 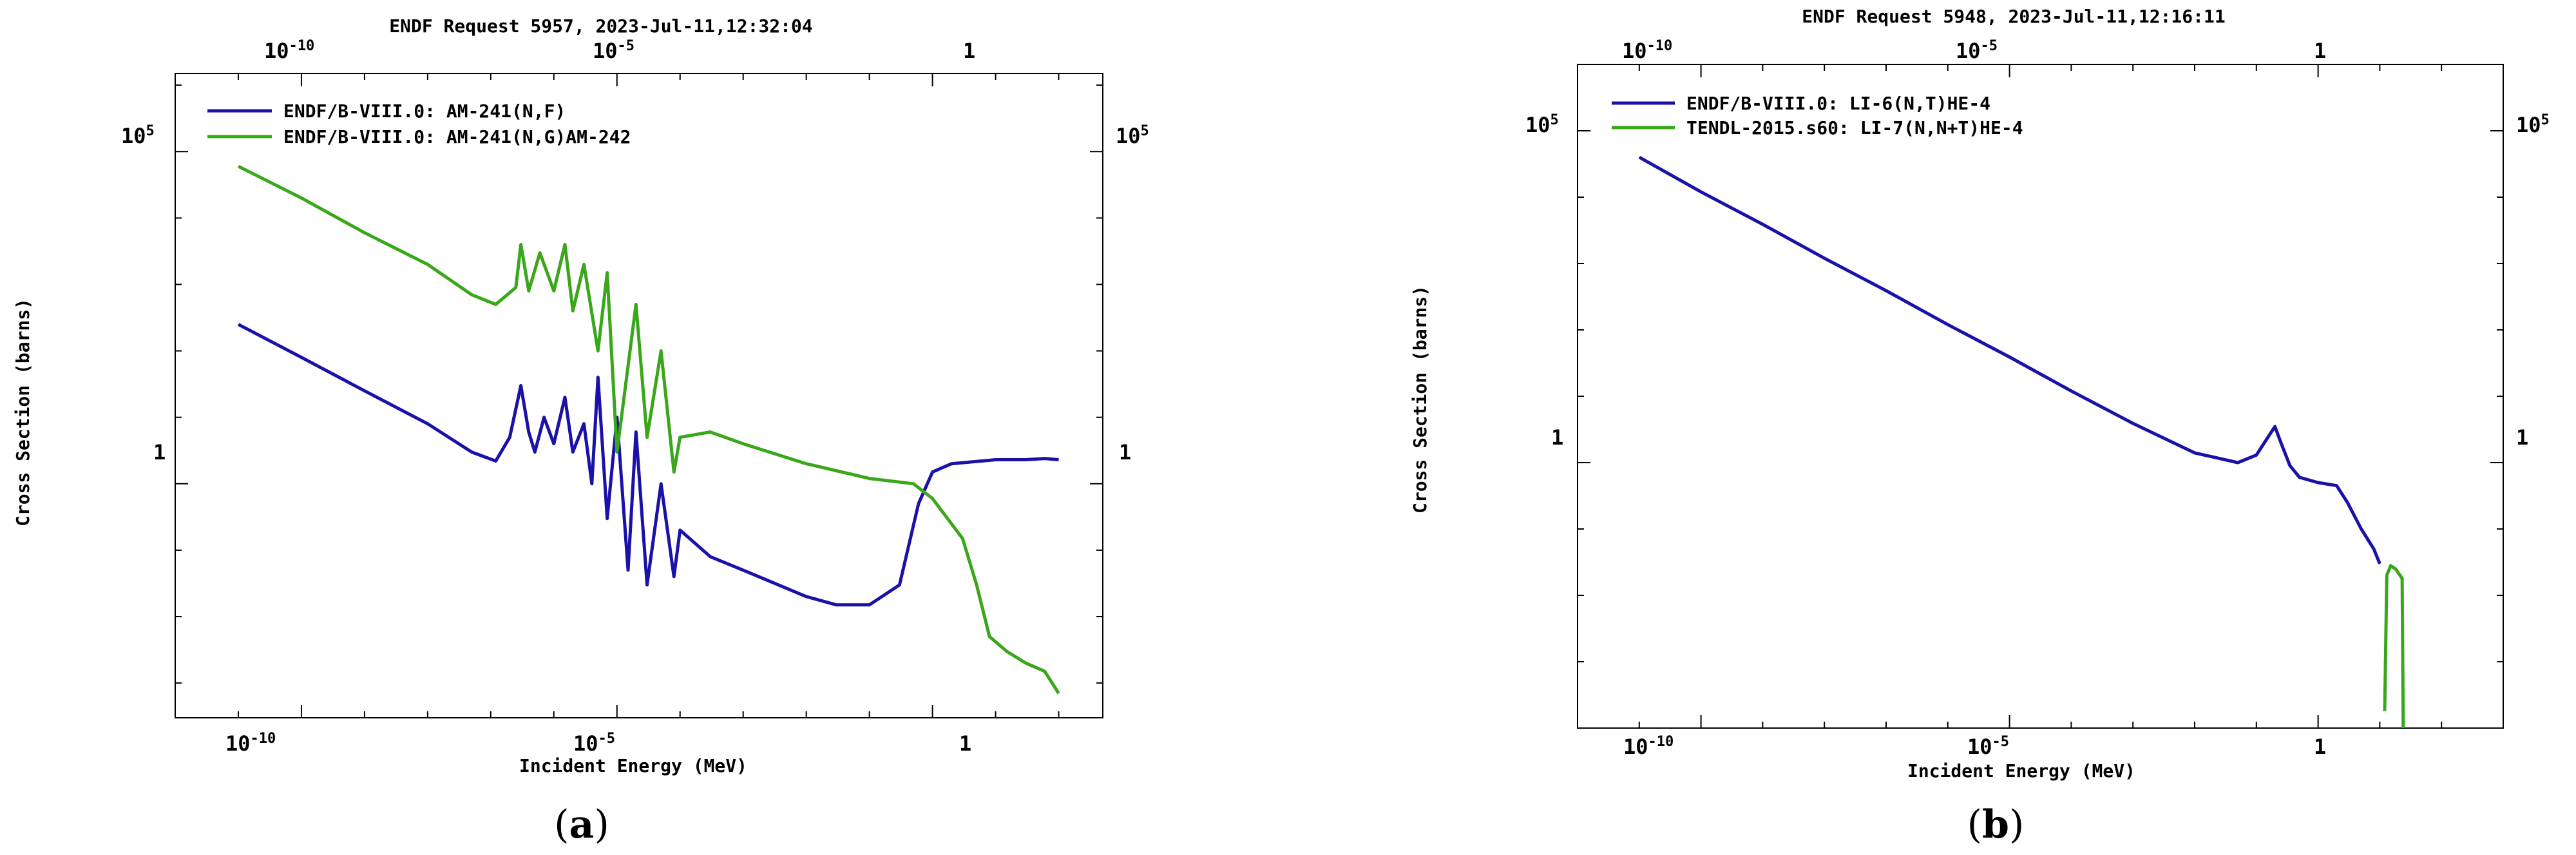 What do you see at coordinates (600, 26) in the screenshot?
I see `chart-title: ENDF Request 5957, 2023-Jul-11,12:32:04` at bounding box center [600, 26].